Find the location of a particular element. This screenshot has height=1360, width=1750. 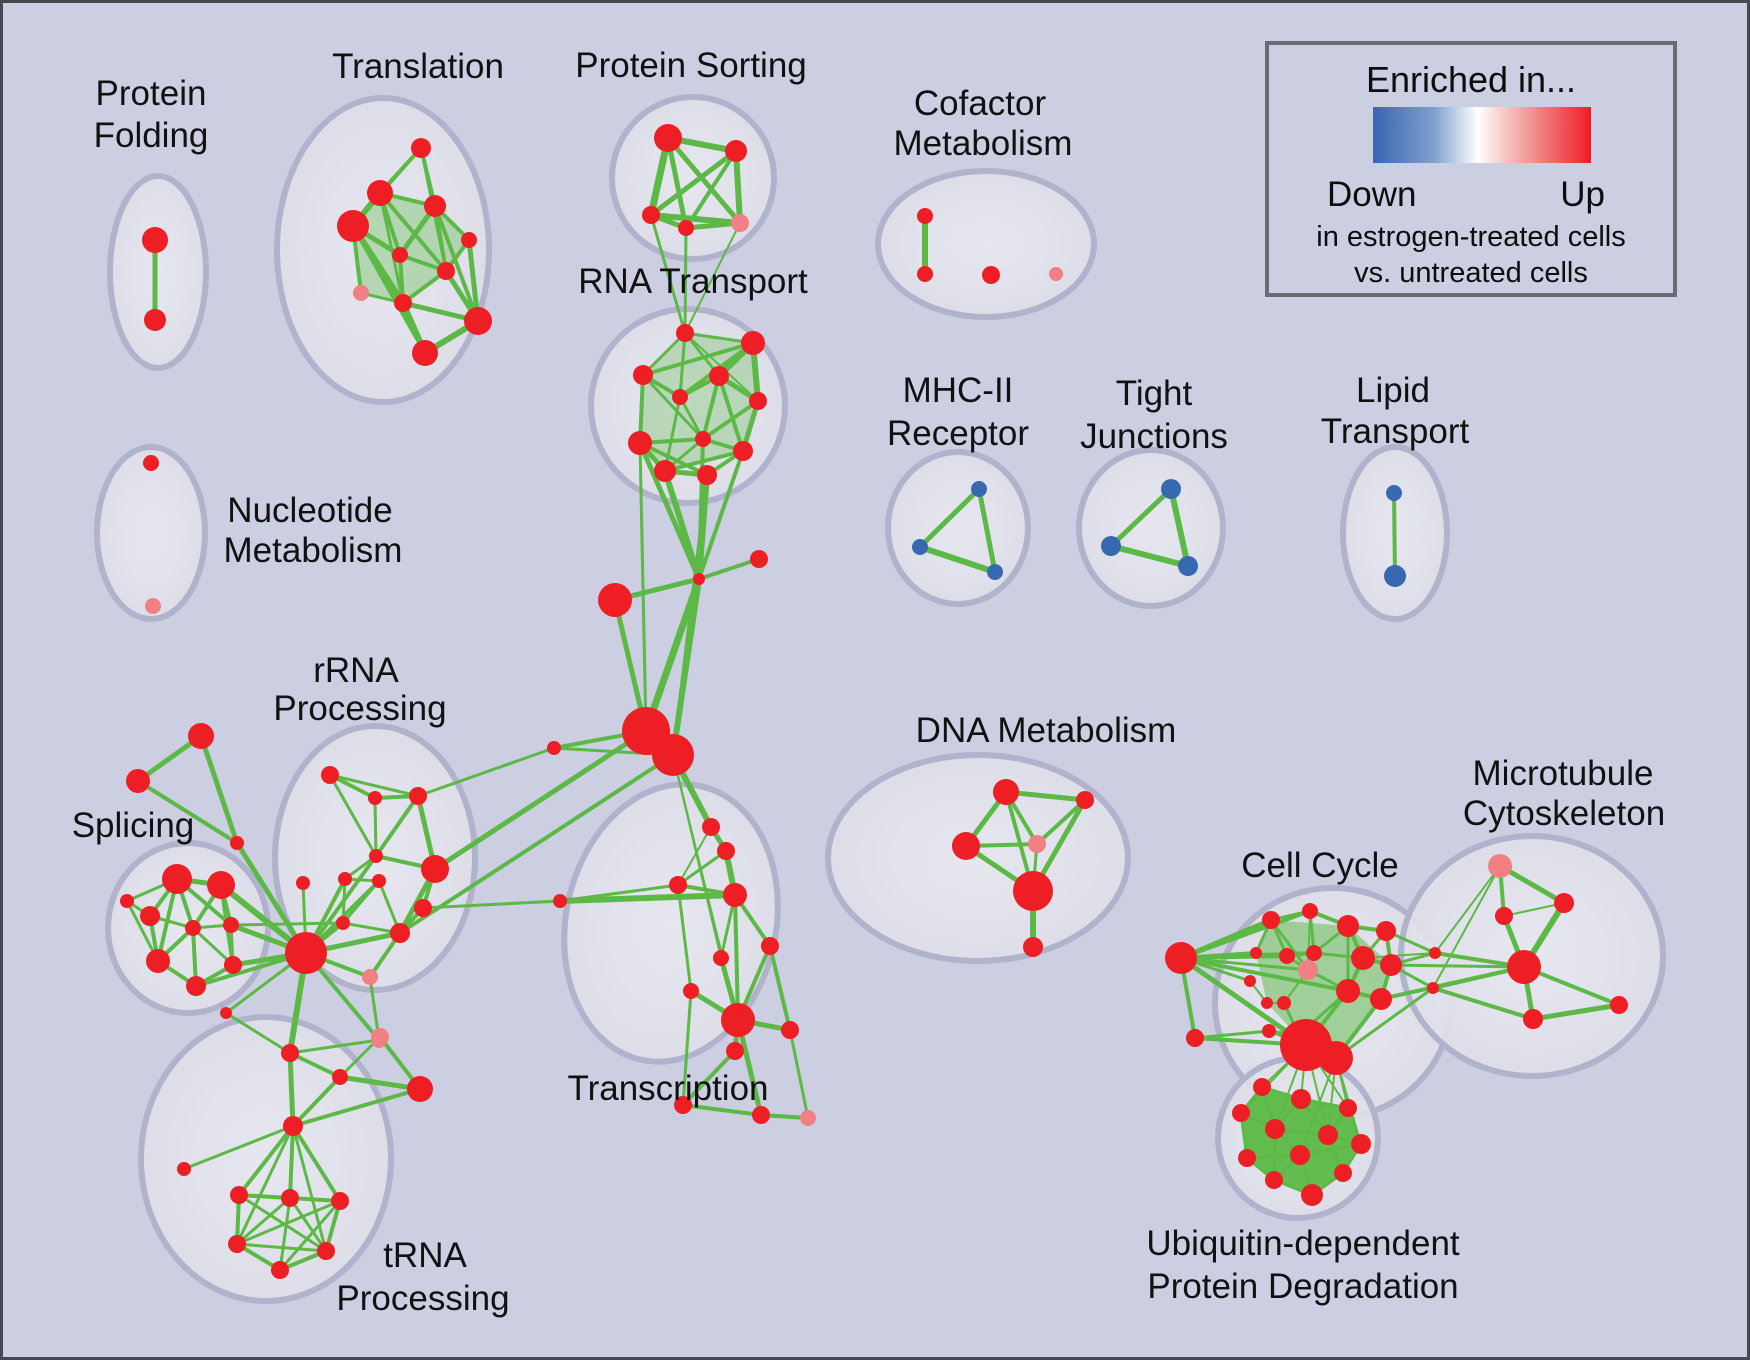

cluster-label-lipid-transport: Lipid is located at coordinates (1393, 390).